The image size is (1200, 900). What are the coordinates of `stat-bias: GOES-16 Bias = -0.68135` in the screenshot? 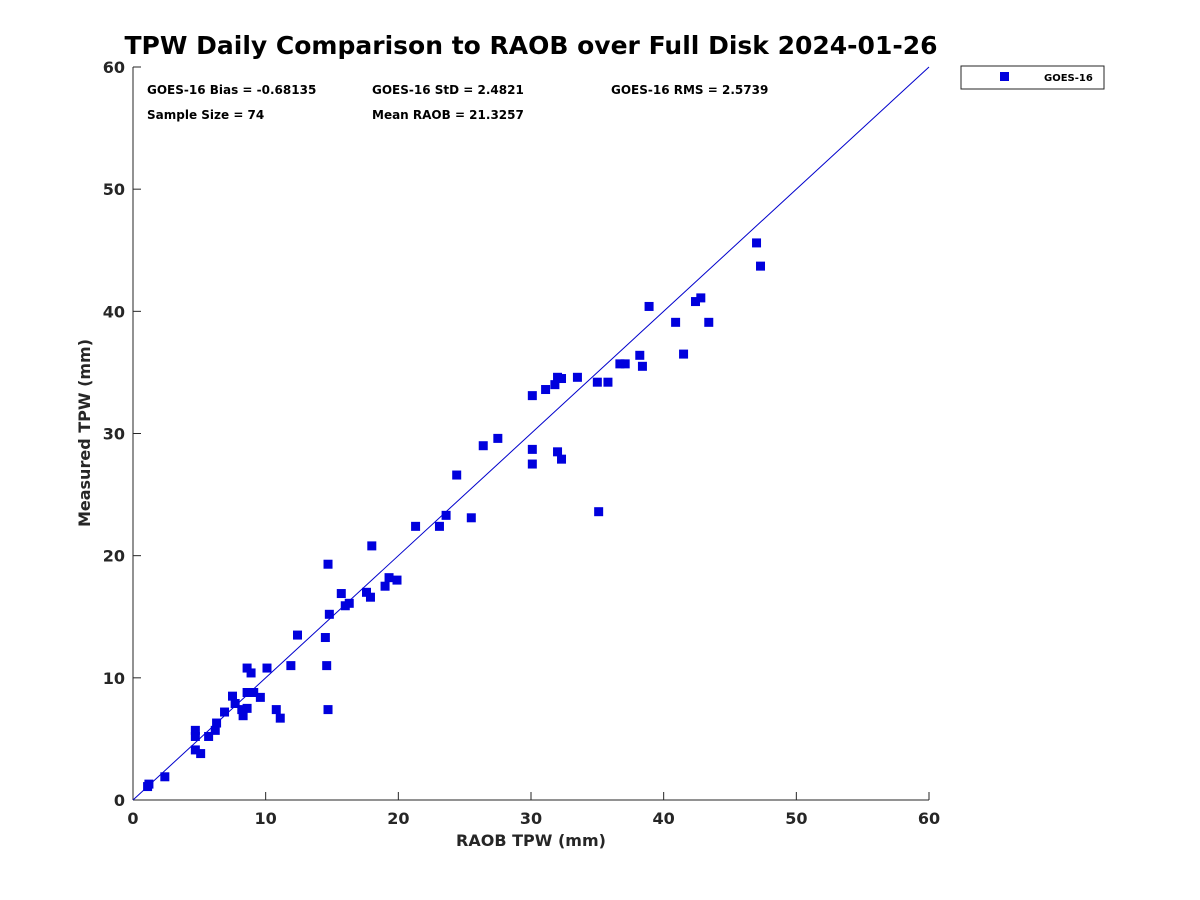 It's located at (231, 90).